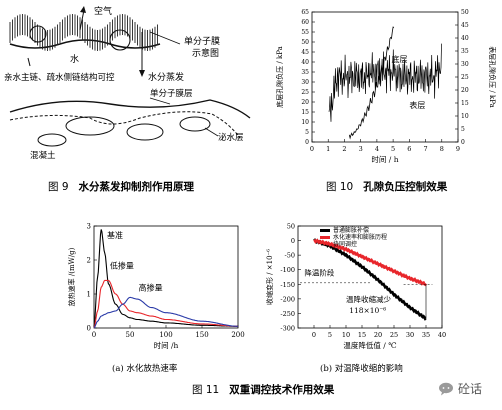 The height and width of the screenshot is (410, 502). What do you see at coordinates (305, 92) in the screenshot?
I see `y-tick-label-left: 25` at bounding box center [305, 92].